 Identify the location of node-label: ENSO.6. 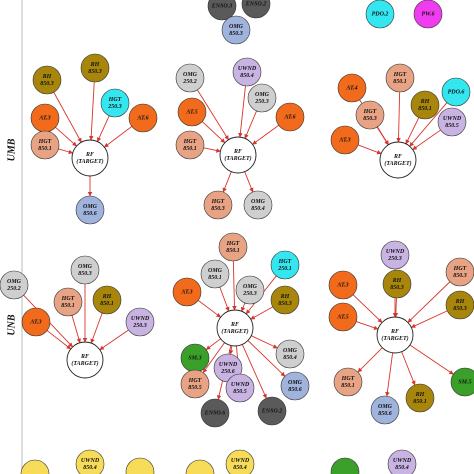
(215, 413).